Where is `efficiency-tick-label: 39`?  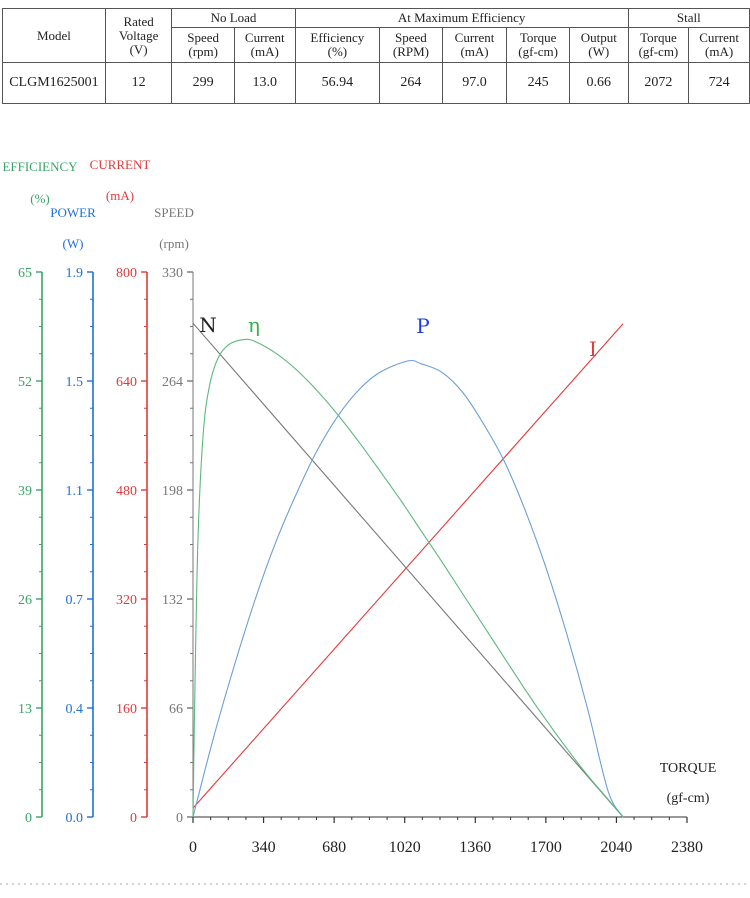 efficiency-tick-label: 39 is located at coordinates (25, 491).